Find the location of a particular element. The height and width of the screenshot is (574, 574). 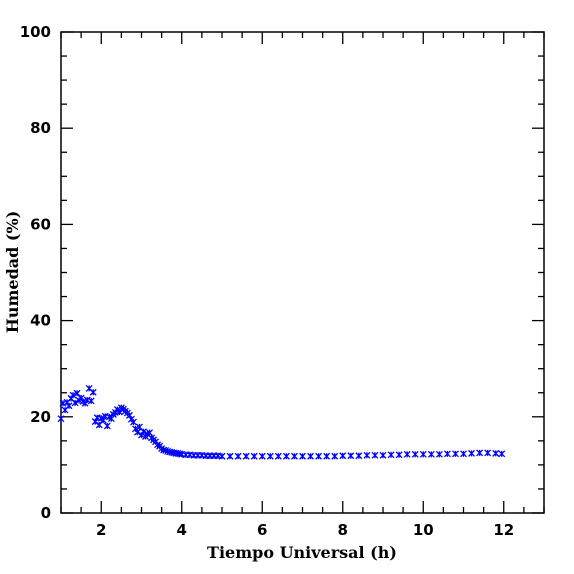

y-tick-label: 0 is located at coordinates (46, 513).